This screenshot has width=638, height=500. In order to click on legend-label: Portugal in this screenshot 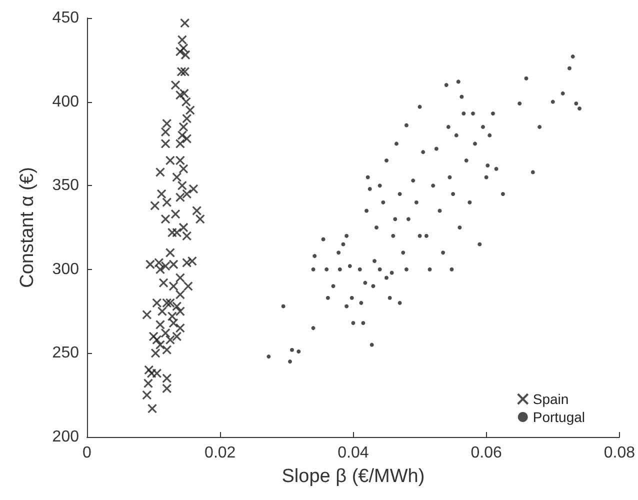, I will do `click(559, 417)`.